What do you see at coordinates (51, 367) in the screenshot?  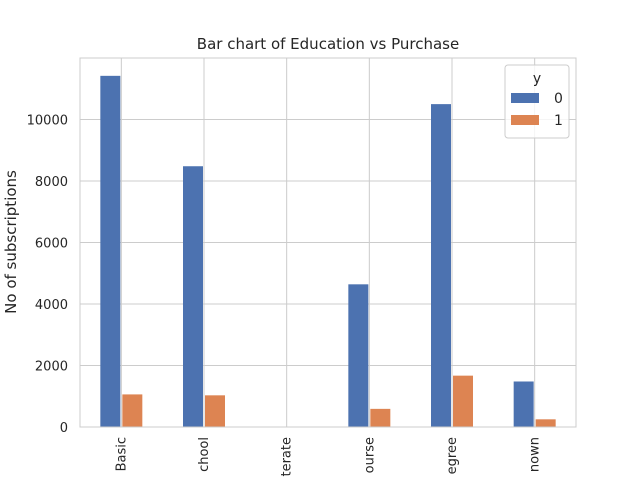 I see `y-tick-label: 2000` at bounding box center [51, 367].